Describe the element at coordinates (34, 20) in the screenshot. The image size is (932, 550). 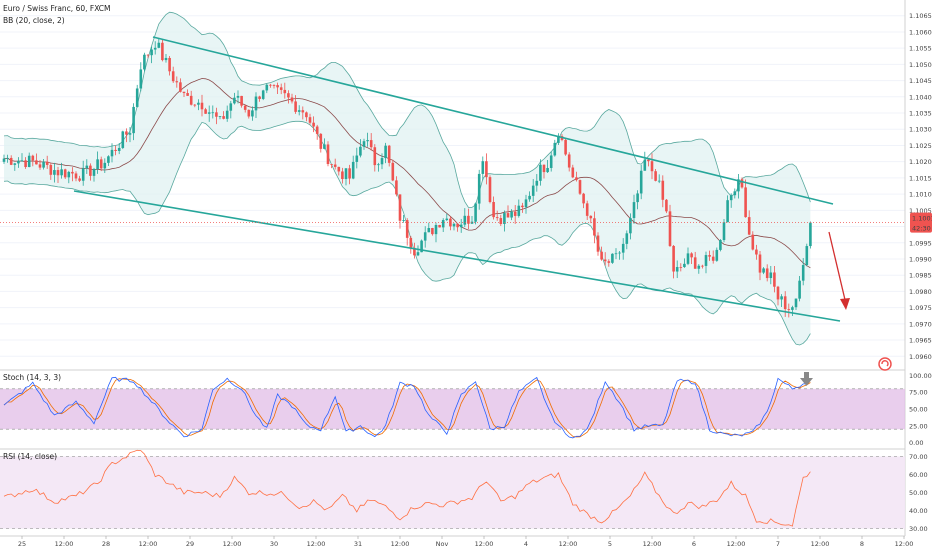
I see `bollinger-legend: BB (20, close, 2)` at that location.